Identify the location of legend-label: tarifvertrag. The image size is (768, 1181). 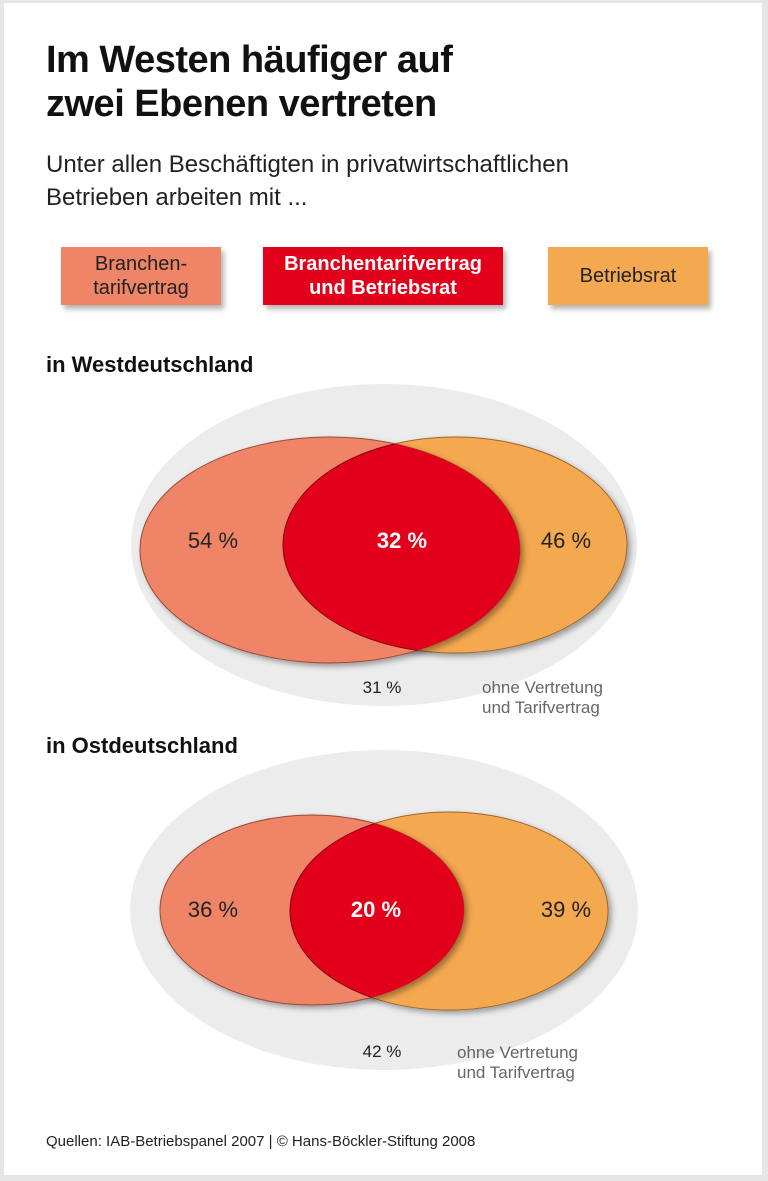
(141, 288).